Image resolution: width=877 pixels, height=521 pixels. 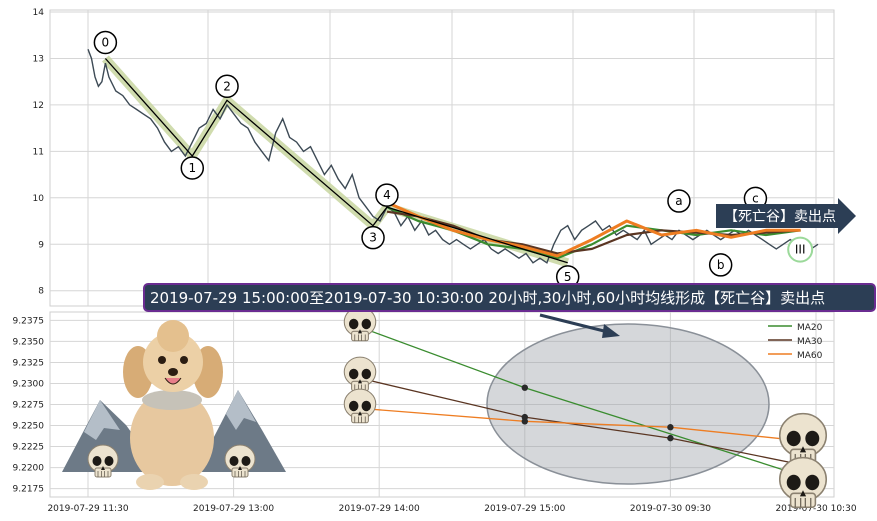 What do you see at coordinates (795, 342) in the screenshot?
I see `legend: MA20 MA30 MA60` at bounding box center [795, 342].